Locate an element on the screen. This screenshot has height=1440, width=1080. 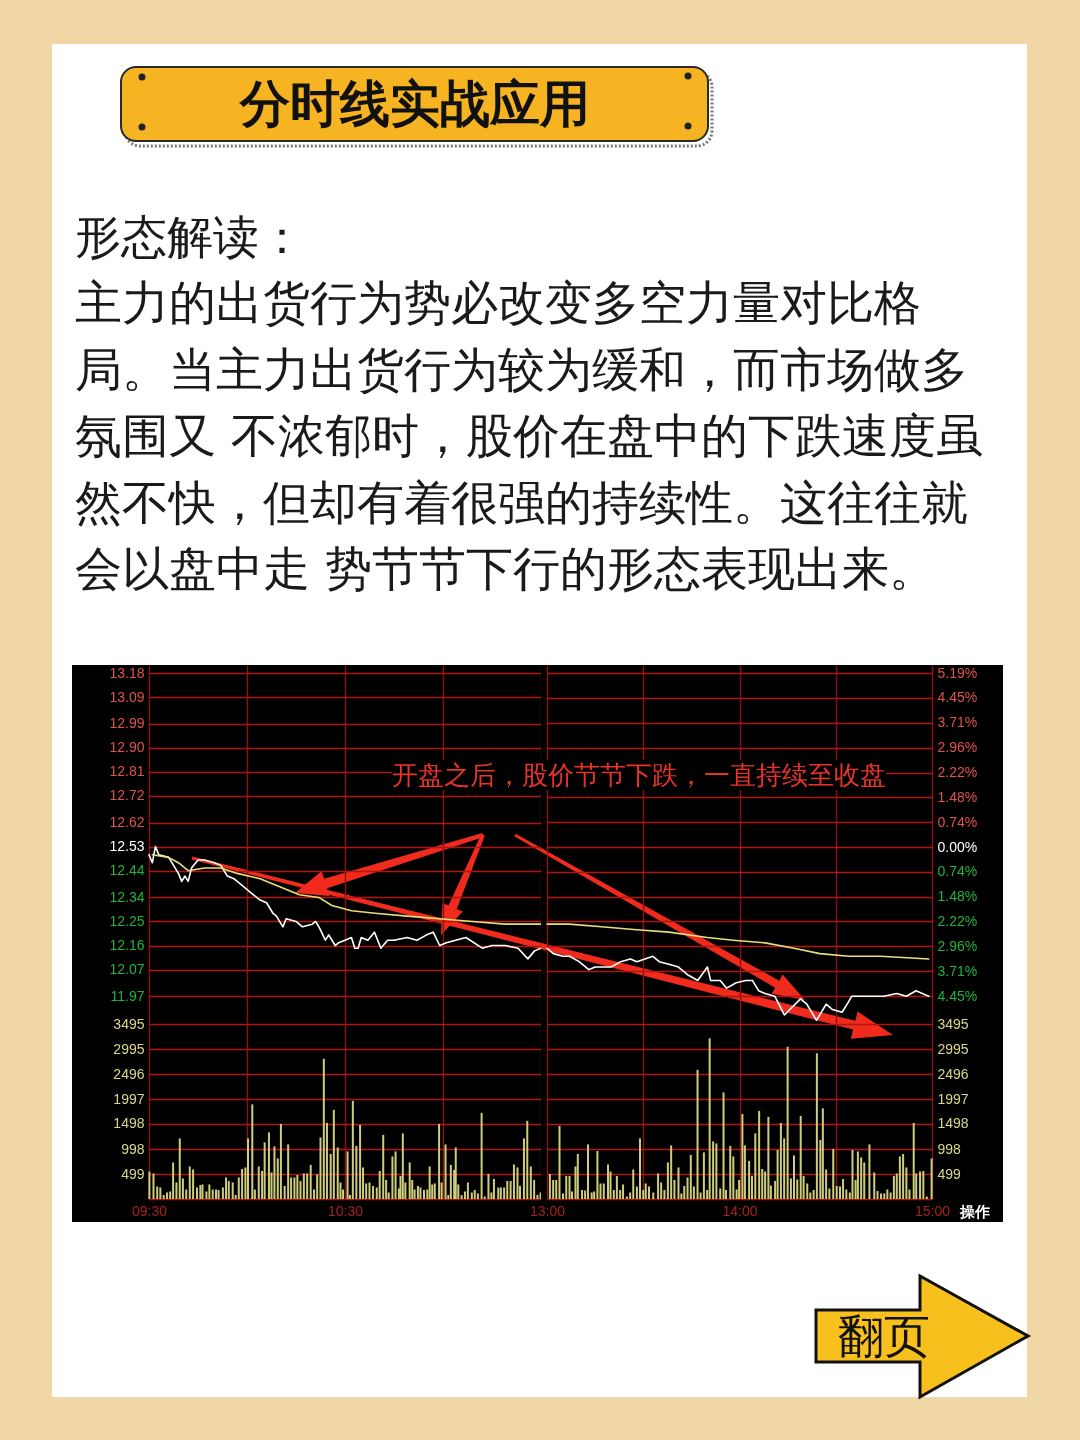
chart-subtitle: 形态解读： is located at coordinates (190, 237).